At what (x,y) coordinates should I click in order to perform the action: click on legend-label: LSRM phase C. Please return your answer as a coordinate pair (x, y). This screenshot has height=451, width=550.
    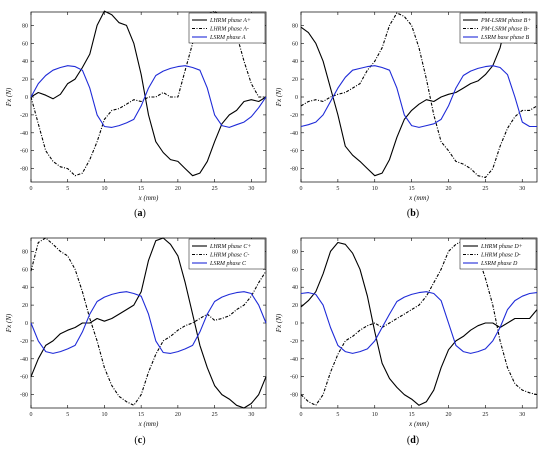
    Looking at the image, I should click on (228, 264).